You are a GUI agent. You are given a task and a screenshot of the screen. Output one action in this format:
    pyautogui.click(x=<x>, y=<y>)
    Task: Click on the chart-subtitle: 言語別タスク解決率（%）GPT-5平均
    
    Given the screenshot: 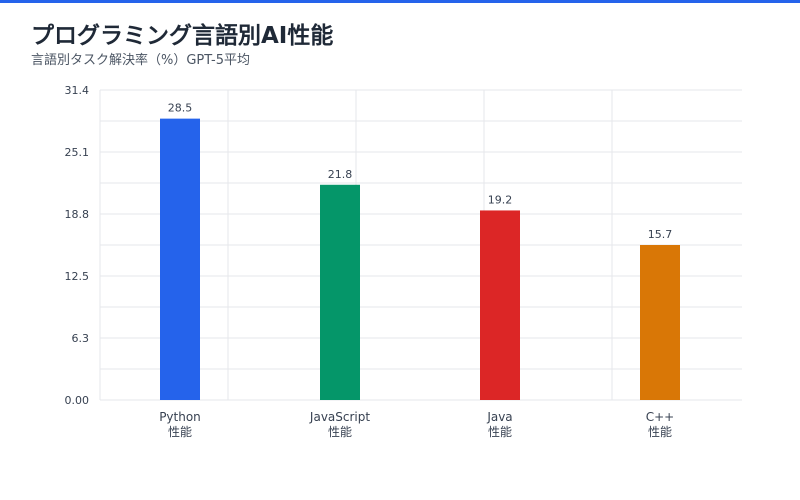 What is the action you would take?
    pyautogui.click(x=140, y=60)
    